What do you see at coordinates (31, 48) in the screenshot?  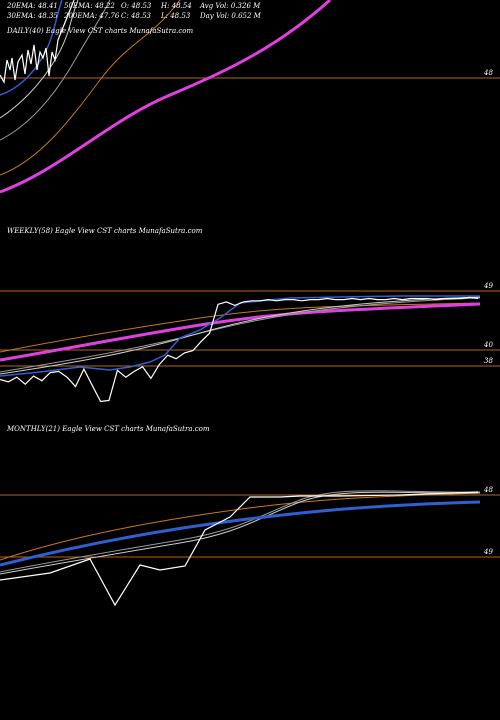 I see `daily-ema20-line` at bounding box center [31, 48].